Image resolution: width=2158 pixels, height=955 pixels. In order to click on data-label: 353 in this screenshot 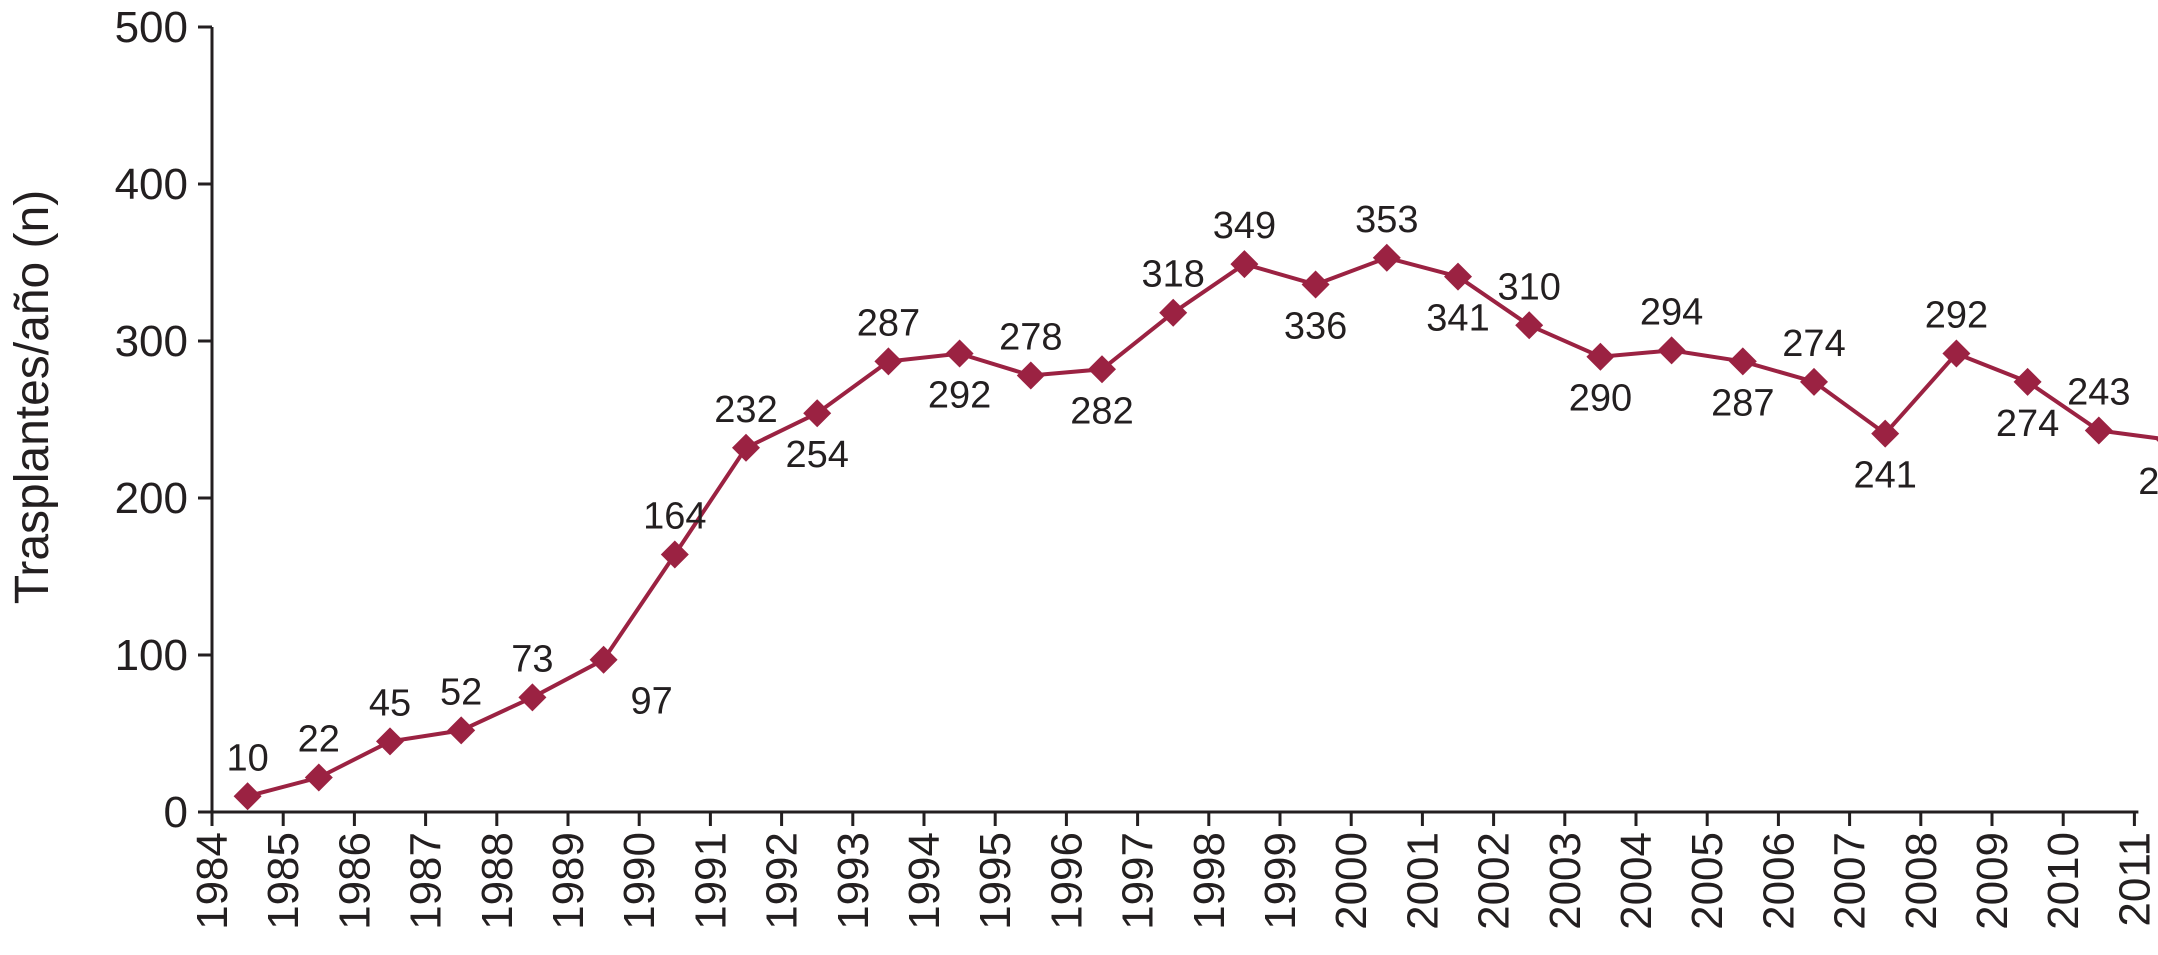, I will do `click(1386, 220)`.